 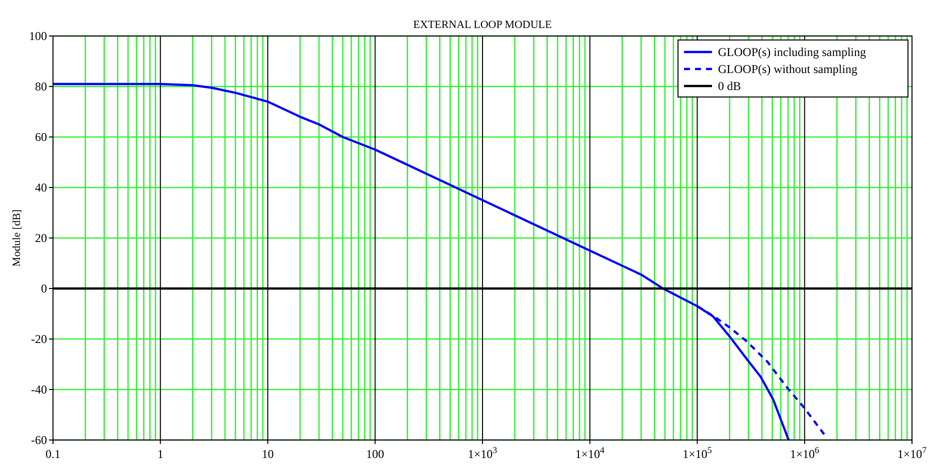 What do you see at coordinates (41, 187) in the screenshot?
I see `y-tick-label: 40` at bounding box center [41, 187].